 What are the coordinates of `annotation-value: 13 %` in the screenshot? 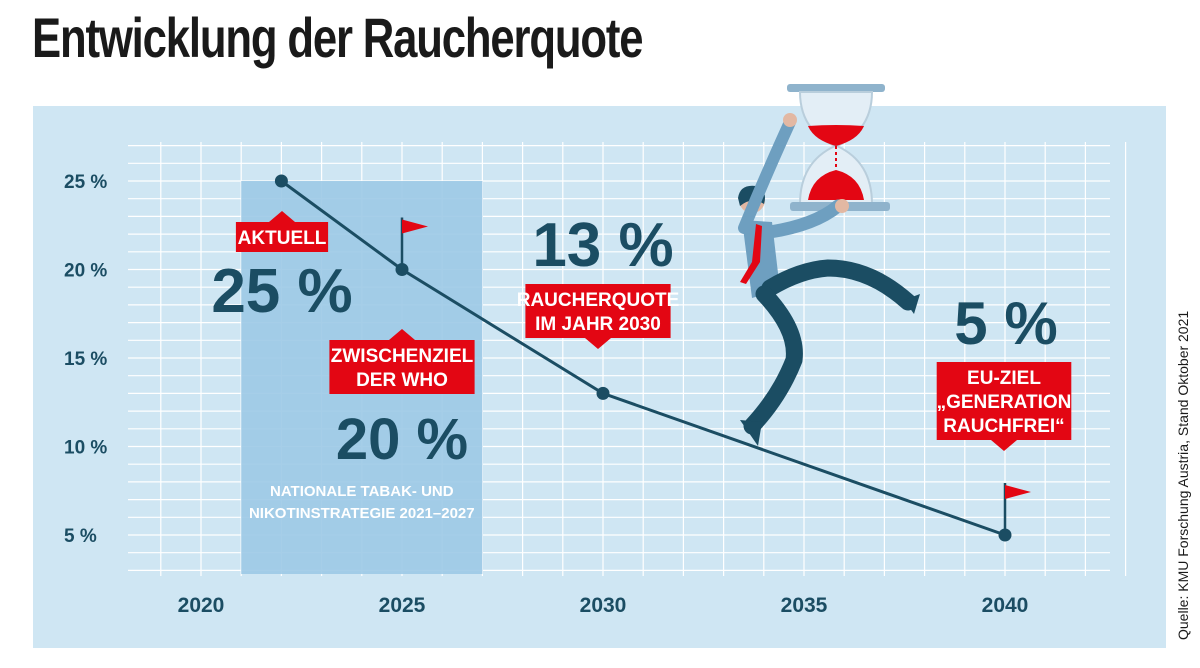 It's located at (602, 245).